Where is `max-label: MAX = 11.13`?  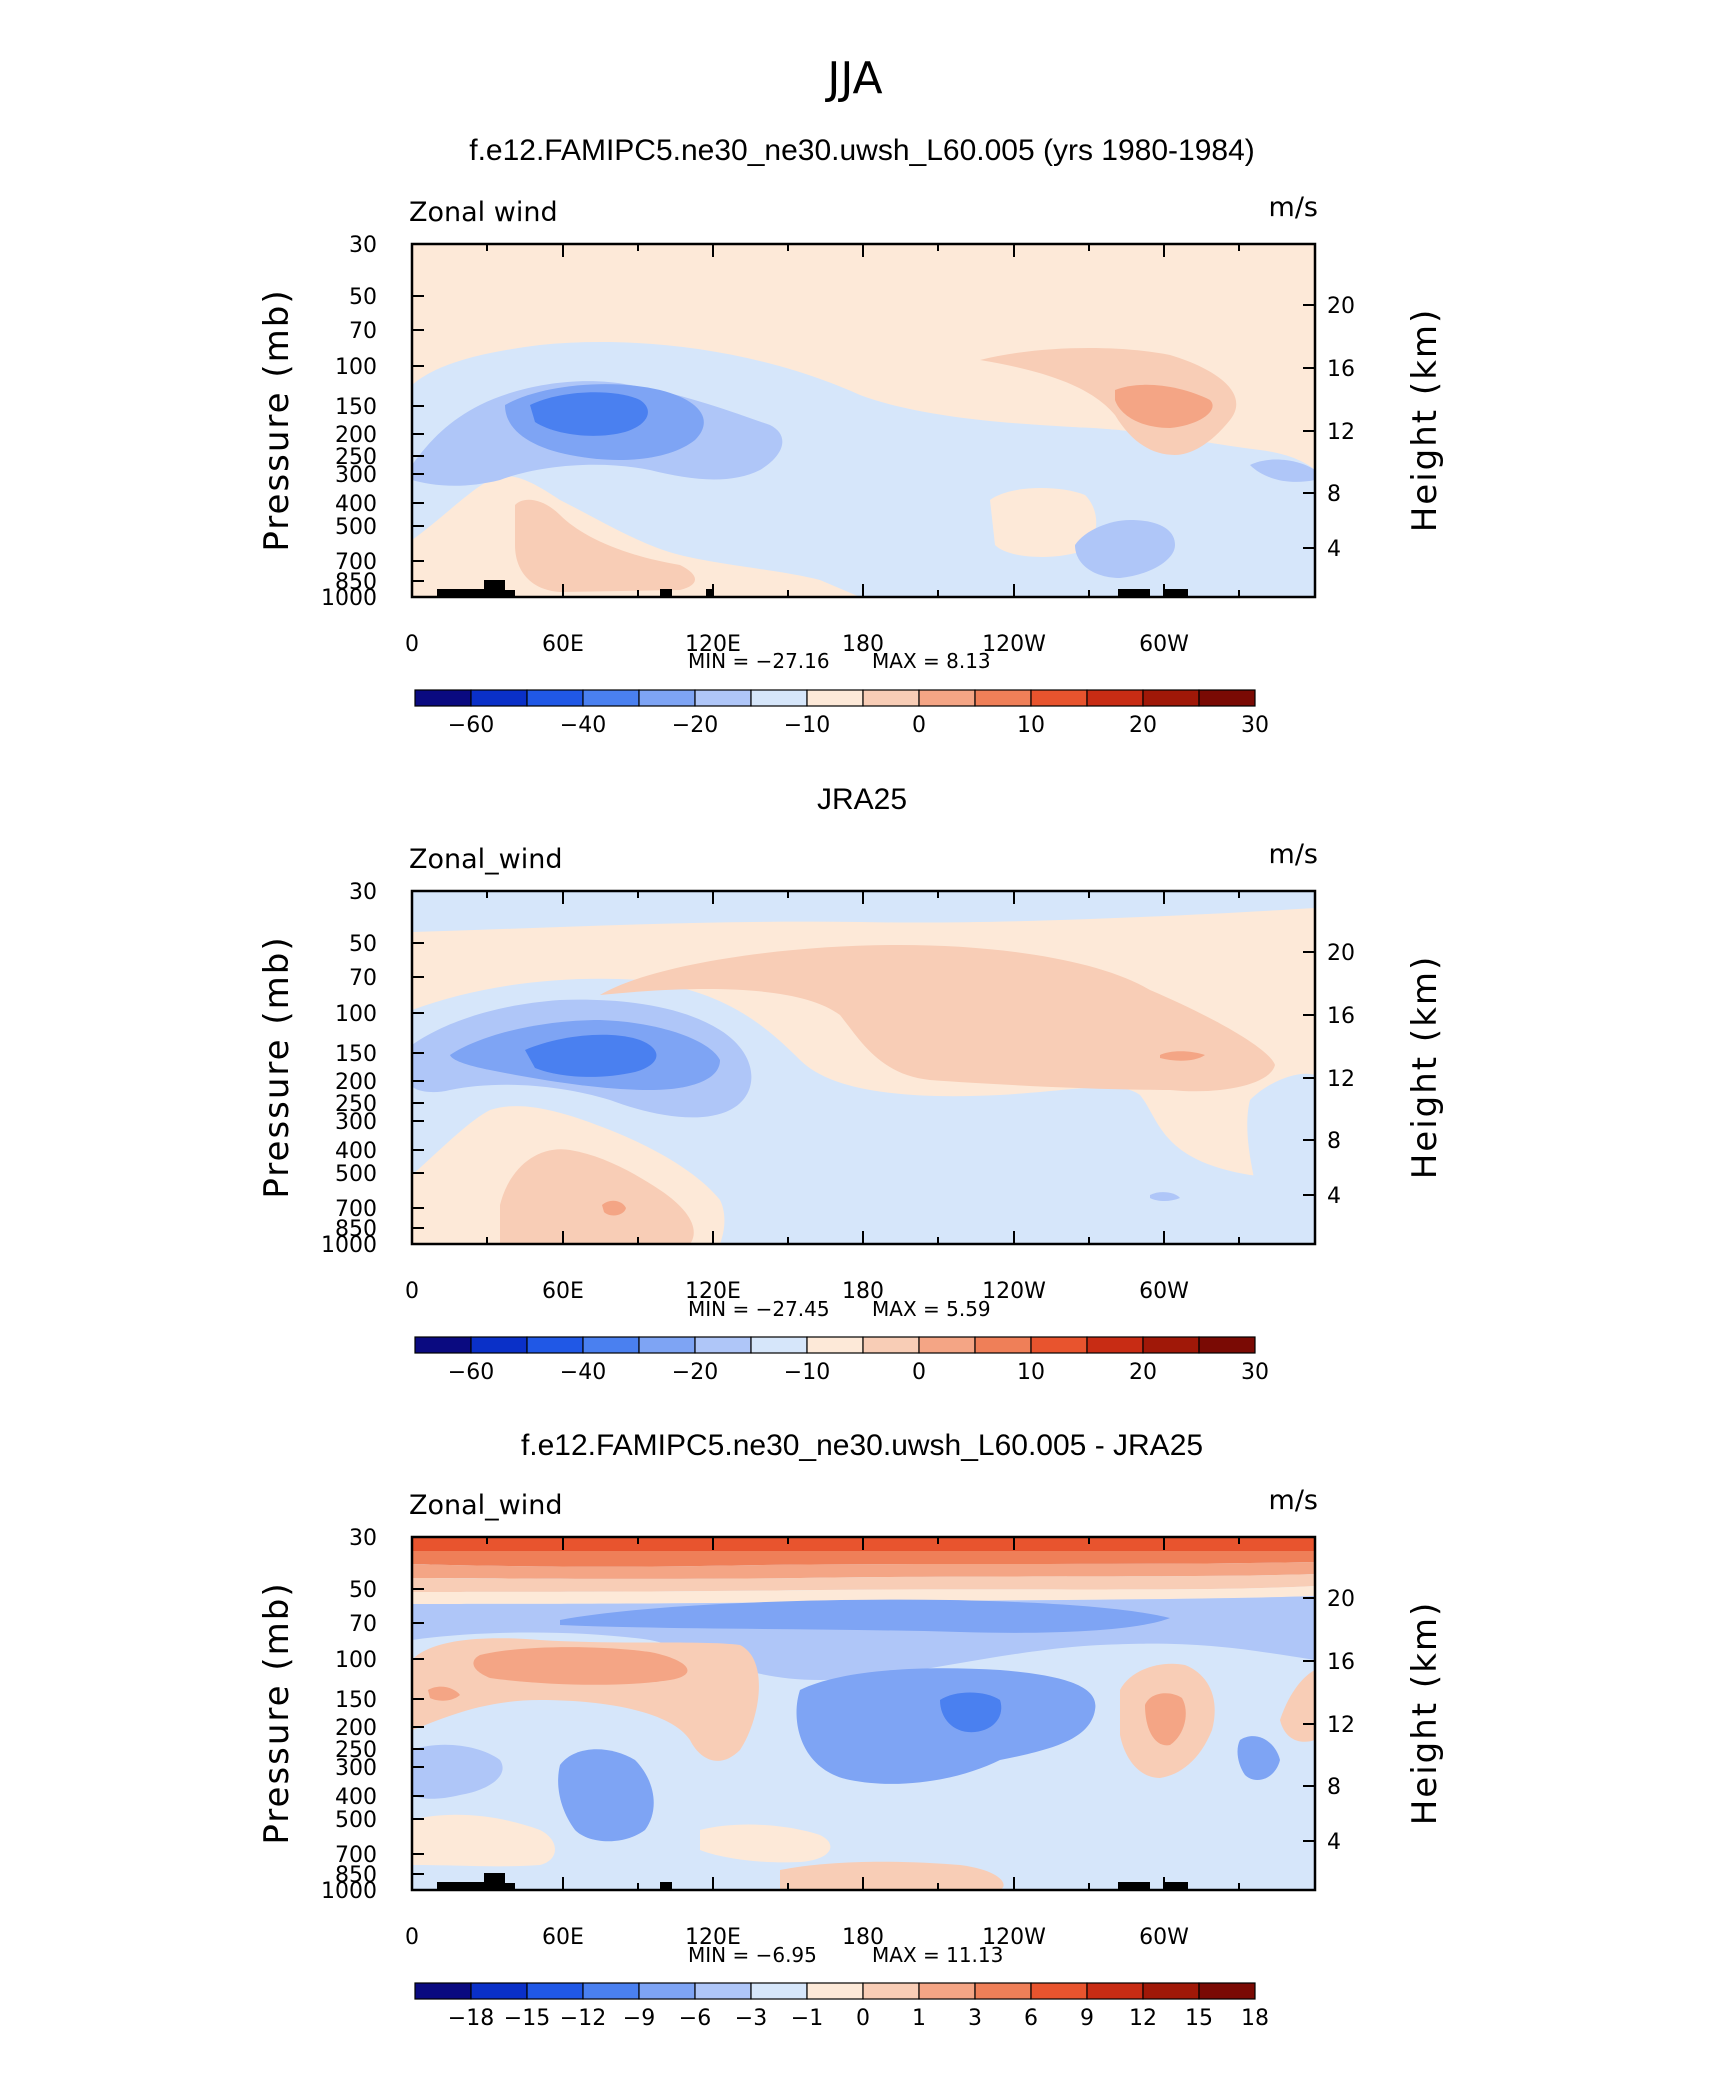
max-label: MAX = 11.13 is located at coordinates (937, 1955).